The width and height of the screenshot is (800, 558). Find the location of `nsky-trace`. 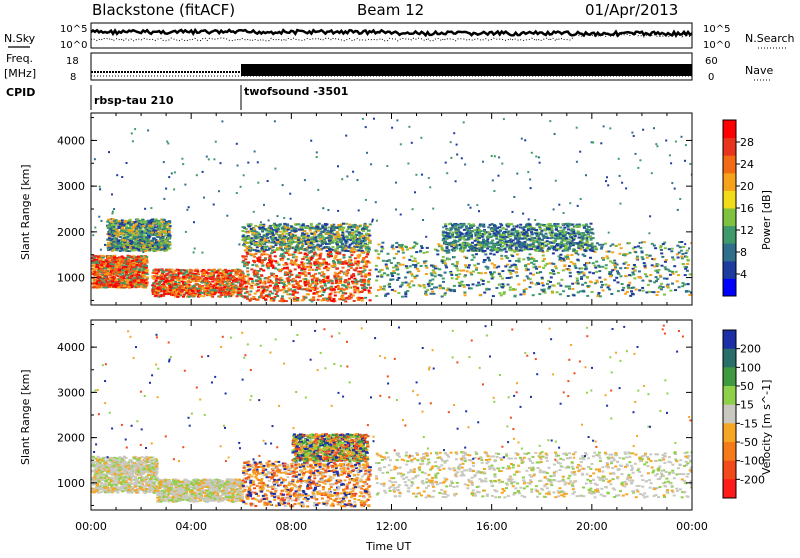

nsky-trace is located at coordinates (391, 33).